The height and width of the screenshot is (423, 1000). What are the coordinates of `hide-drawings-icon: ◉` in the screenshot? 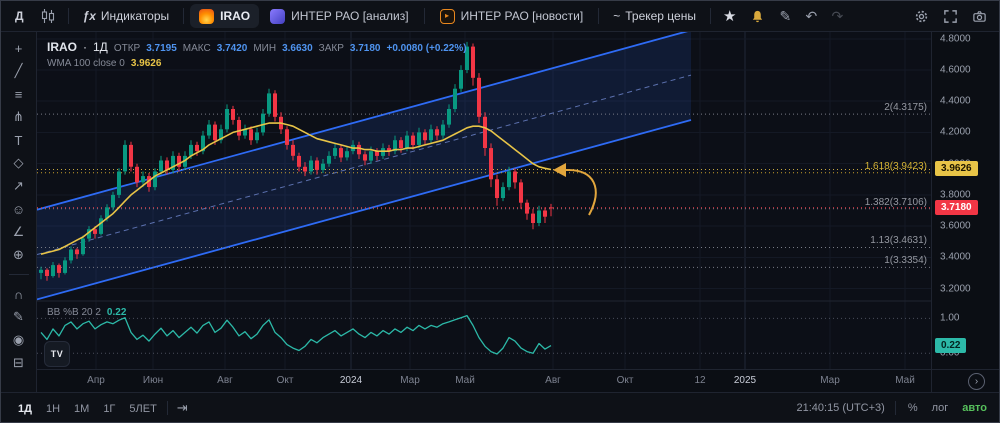 It's located at (18, 339).